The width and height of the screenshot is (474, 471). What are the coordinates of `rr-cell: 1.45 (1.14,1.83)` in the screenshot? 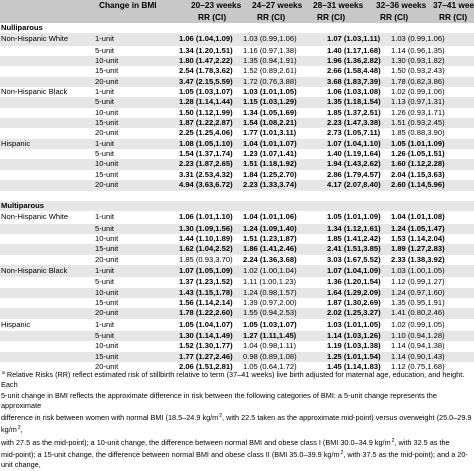 It's located at (354, 366).